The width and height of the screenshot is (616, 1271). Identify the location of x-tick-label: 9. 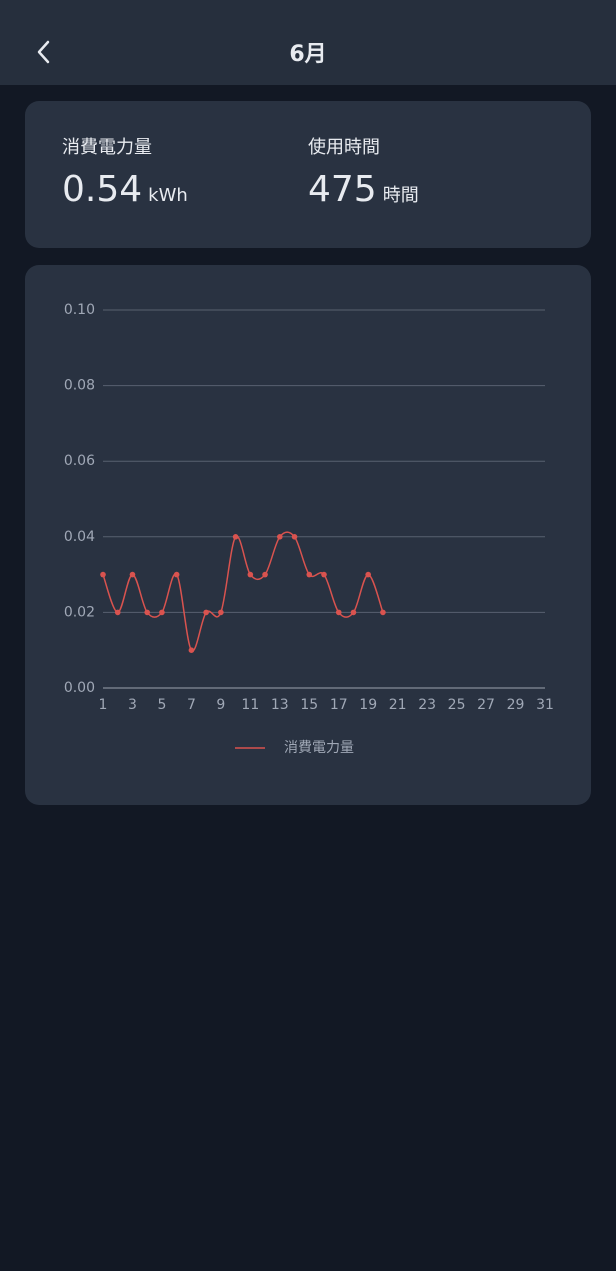
(220, 705).